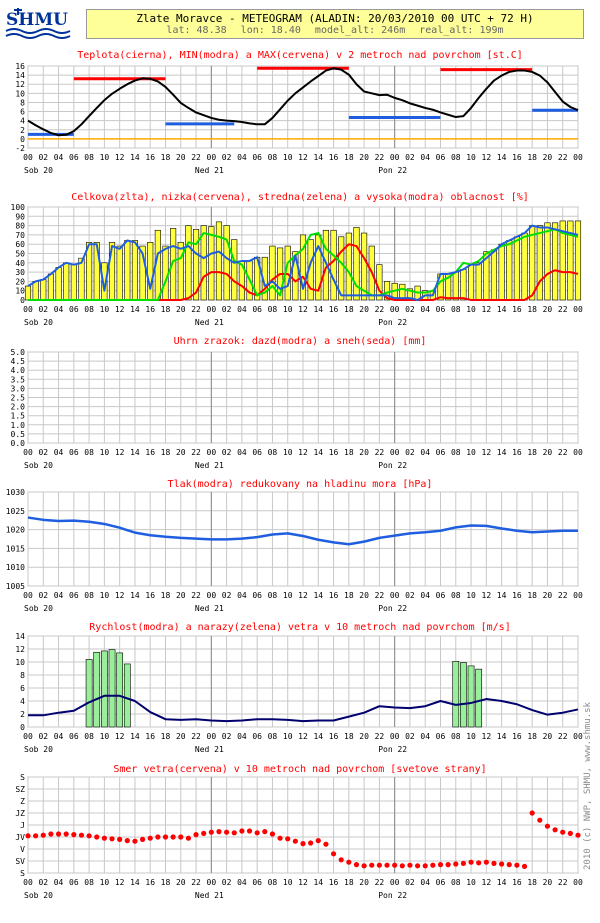  Describe the element at coordinates (303, 708) in the screenshot. I see `wind-speed-line` at that location.